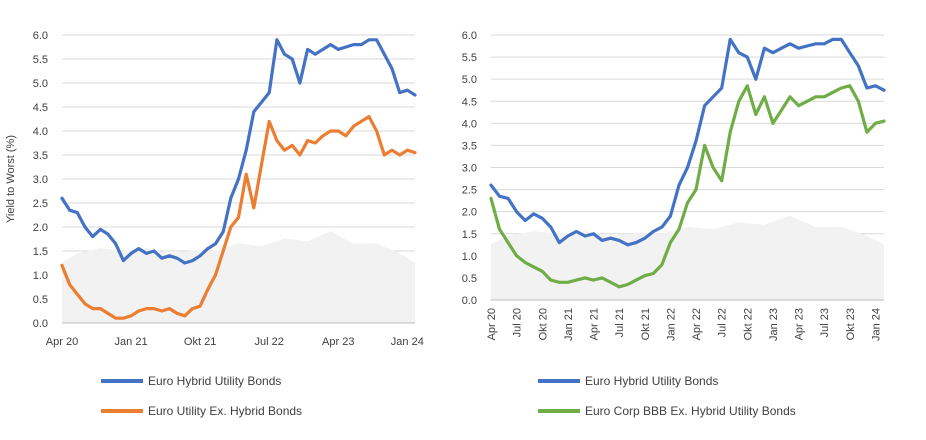  What do you see at coordinates (492, 324) in the screenshot?
I see `x-tick-label: Apr 20` at bounding box center [492, 324].